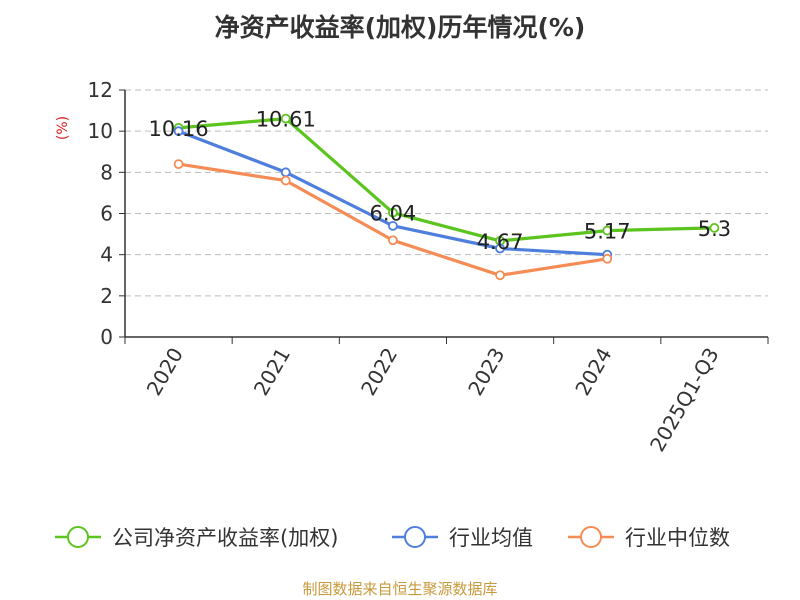 The width and height of the screenshot is (800, 600). What do you see at coordinates (684, 400) in the screenshot?
I see `x-tick-label: 2025Q1-Q3` at bounding box center [684, 400].